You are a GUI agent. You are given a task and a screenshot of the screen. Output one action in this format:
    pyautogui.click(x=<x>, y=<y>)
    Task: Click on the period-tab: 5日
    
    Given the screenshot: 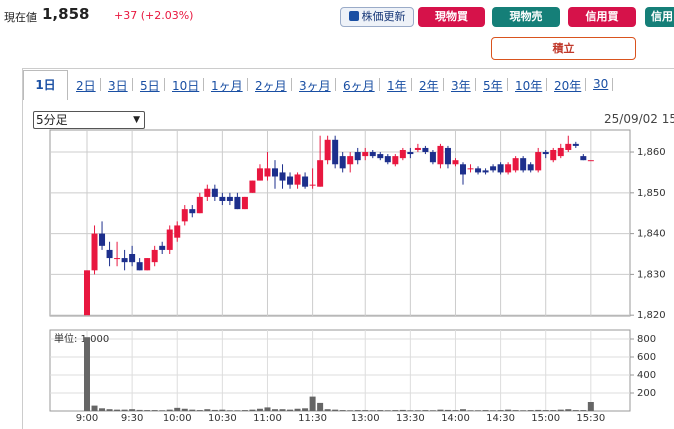 What is the action you would take?
    pyautogui.click(x=150, y=86)
    